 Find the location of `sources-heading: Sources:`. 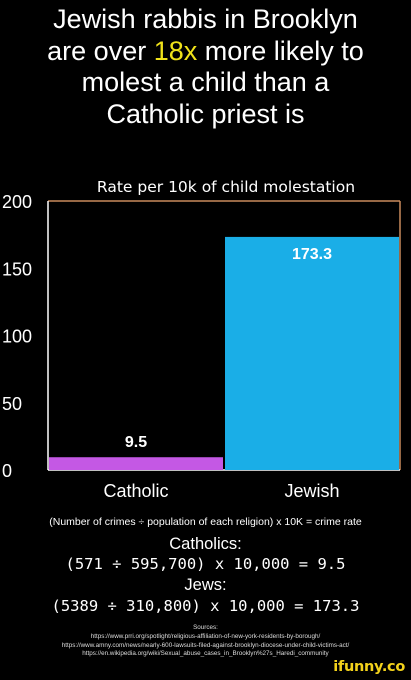

sources-heading: Sources: is located at coordinates (205, 627).